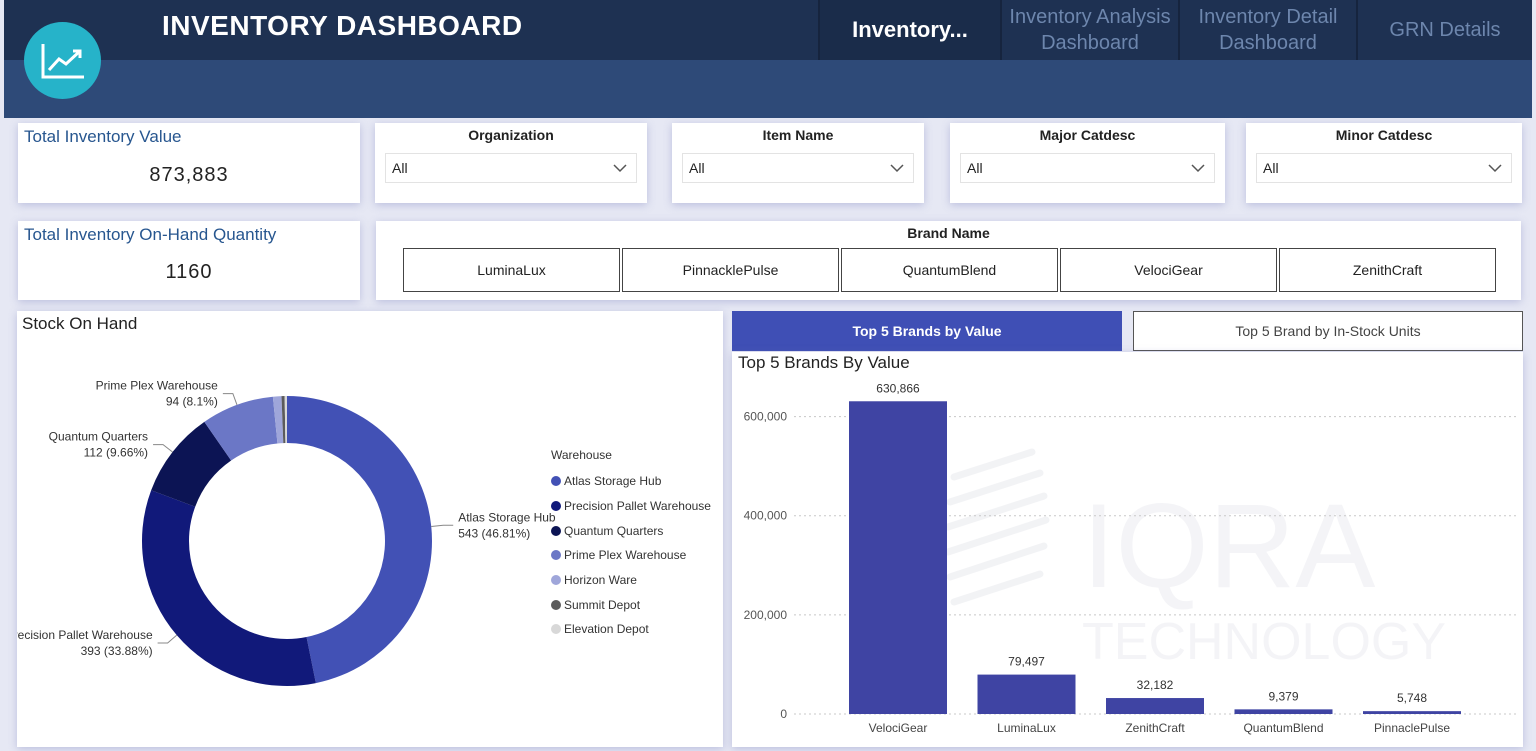 This screenshot has height=751, width=1536. Describe the element at coordinates (1384, 135) in the screenshot. I see `slicer-title: Minor Catdesc` at that location.